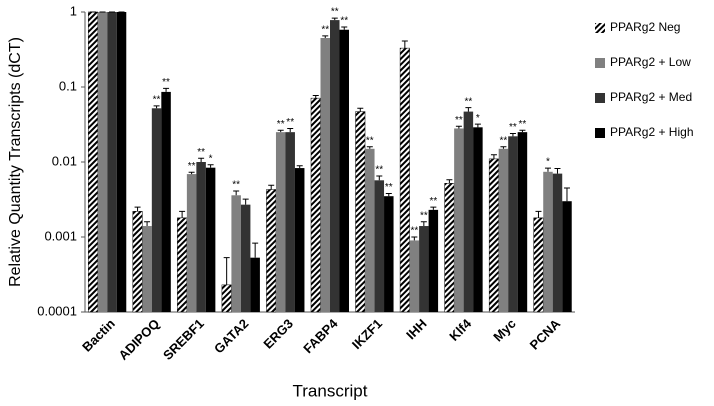 This screenshot has width=714, height=406. I want to click on x-tick-label: ADIPOQ, so click(138, 339).